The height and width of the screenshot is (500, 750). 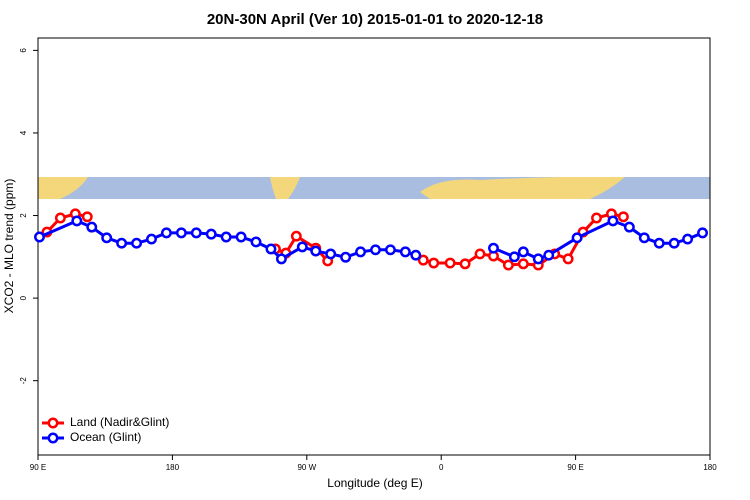 I want to click on legend-label: Ocean (Glint), so click(x=105, y=437).